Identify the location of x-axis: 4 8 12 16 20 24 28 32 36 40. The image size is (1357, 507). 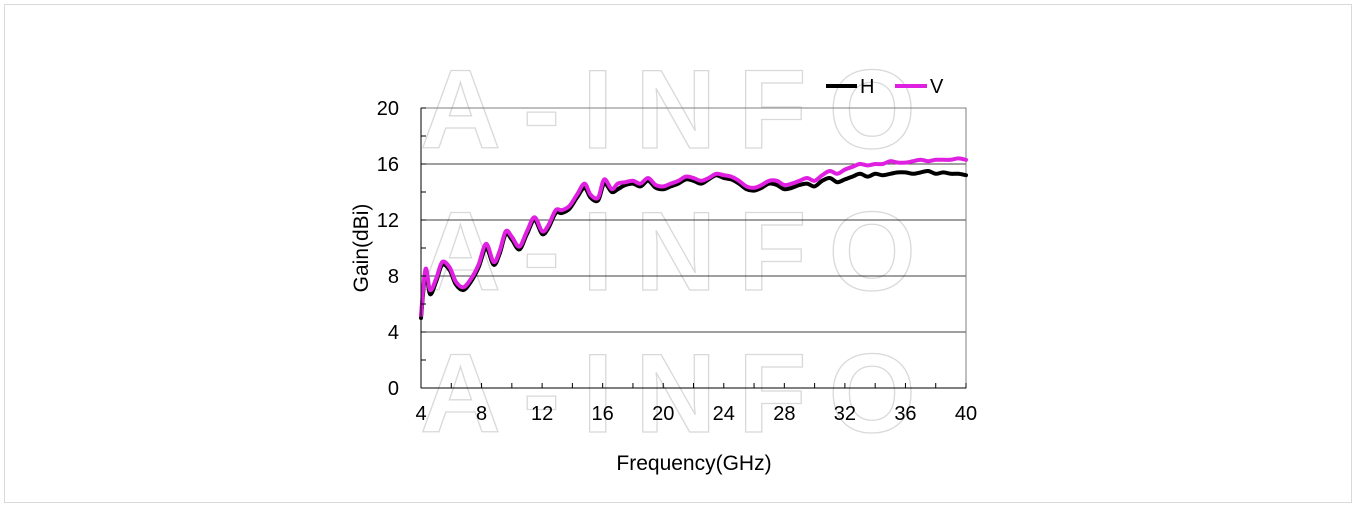
(696, 404).